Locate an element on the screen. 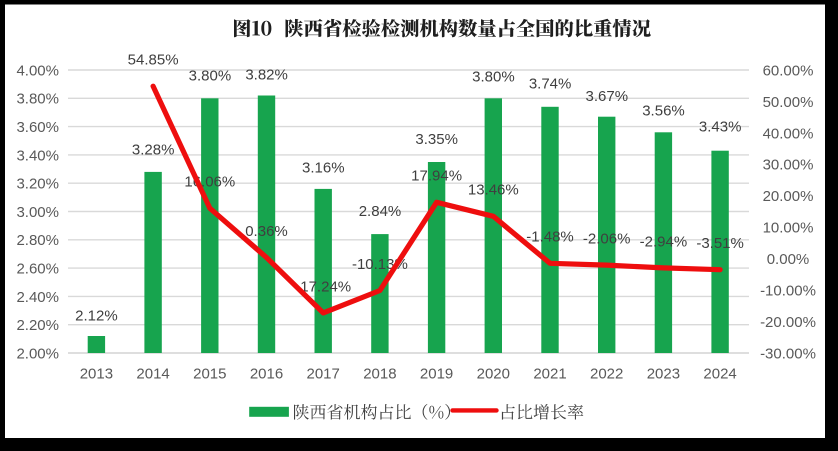 The width and height of the screenshot is (838, 451). svg-text: -20.00% is located at coordinates (788, 322).